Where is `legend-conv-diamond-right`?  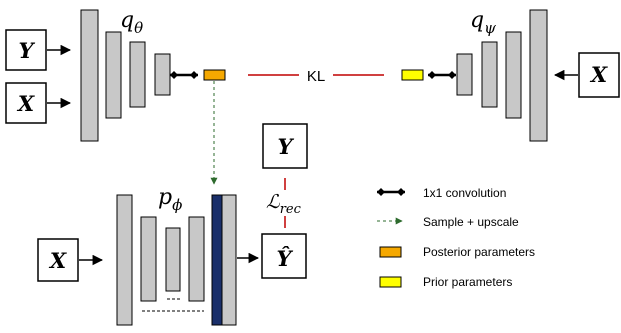 legend-conv-diamond-right is located at coordinates (401, 192).